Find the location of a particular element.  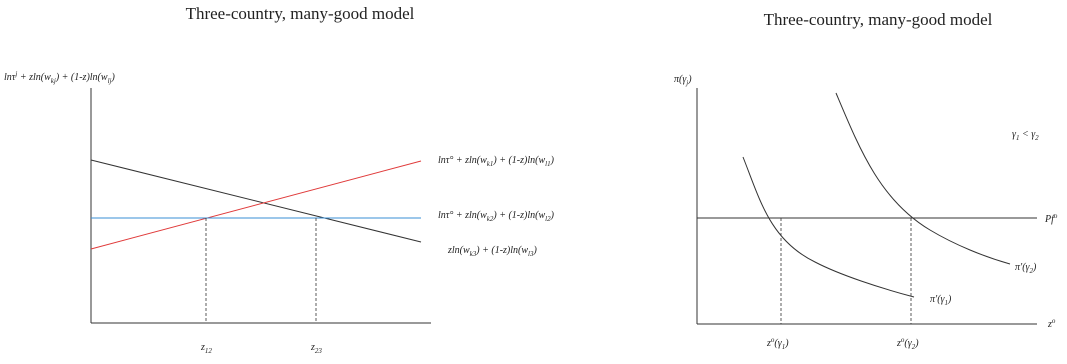

right-curve2-label: π′(γ2) is located at coordinates (1026, 268).